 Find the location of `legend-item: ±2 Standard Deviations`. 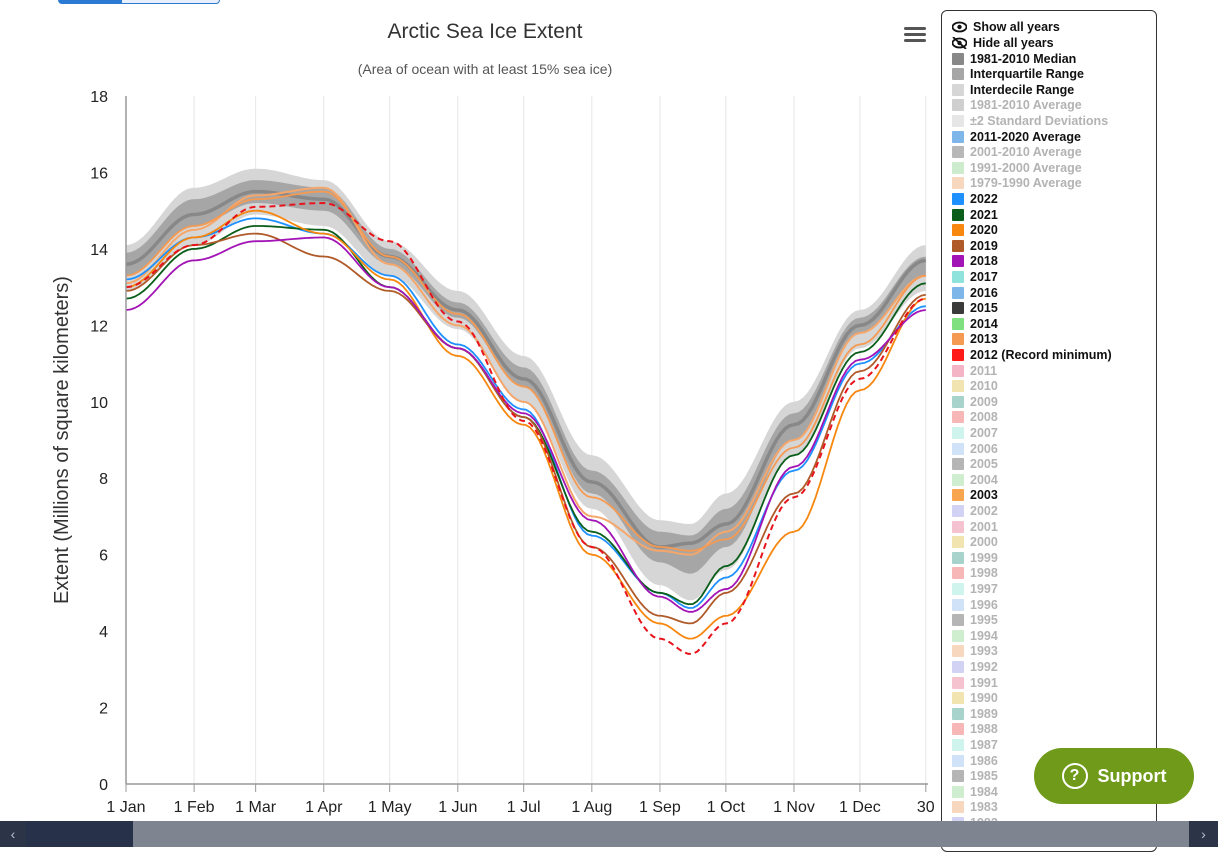

legend-item: ±2 Standard Deviations is located at coordinates (1030, 120).